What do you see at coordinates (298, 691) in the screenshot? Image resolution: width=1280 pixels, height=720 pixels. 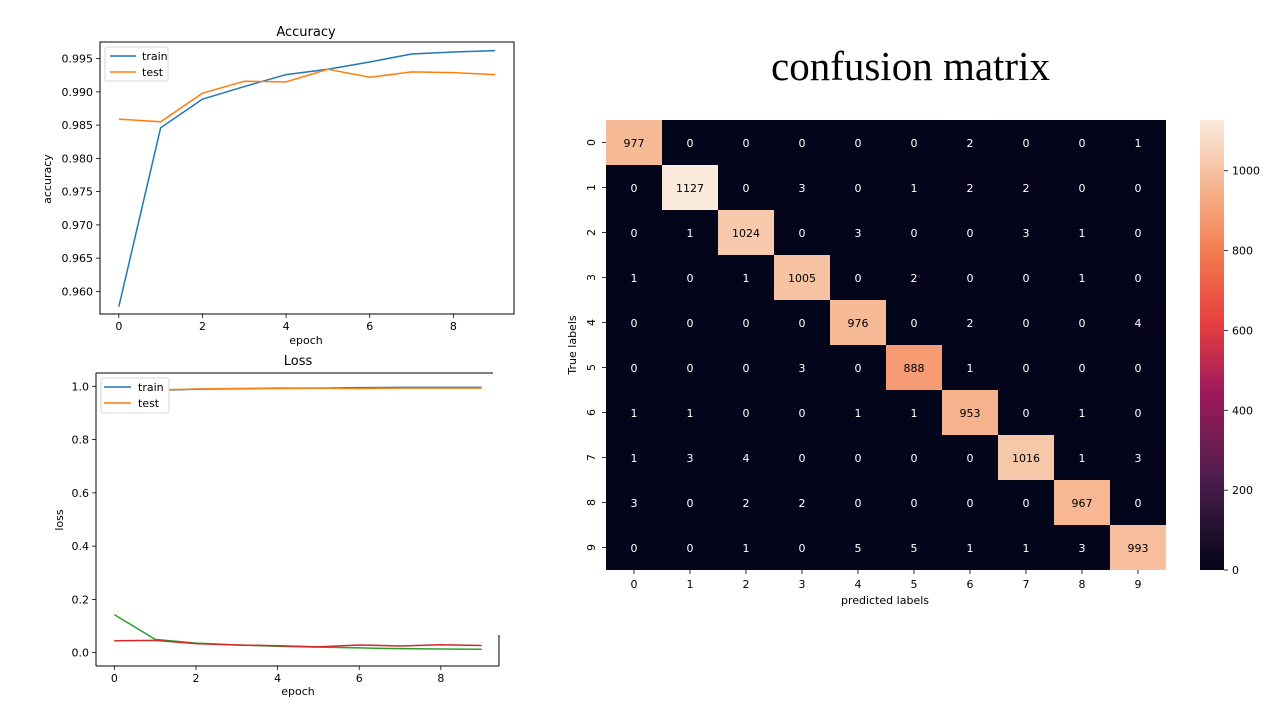 I see `loss-x-axis-label: epoch` at bounding box center [298, 691].